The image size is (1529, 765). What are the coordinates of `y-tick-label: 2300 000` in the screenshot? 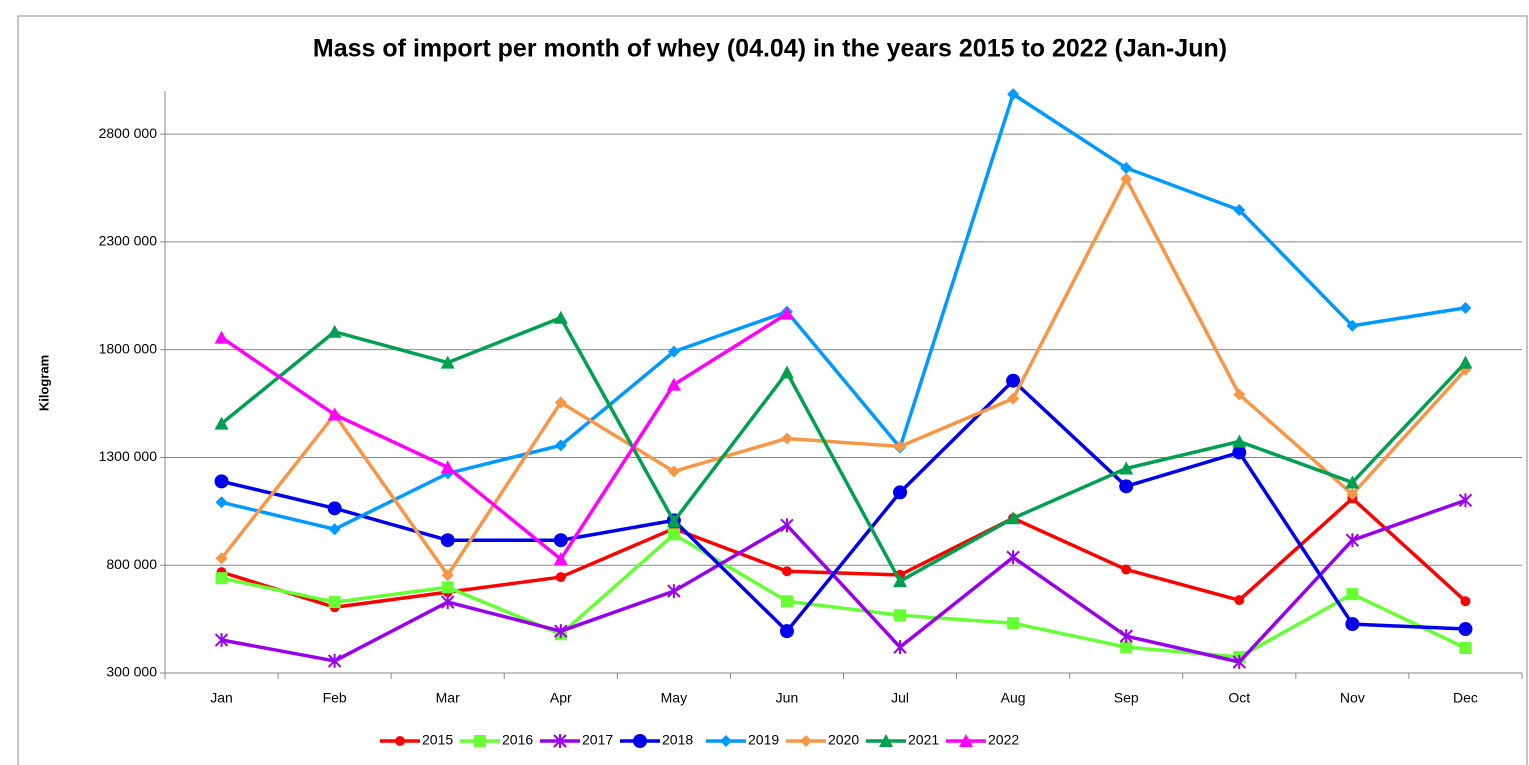 It's located at (128, 241).